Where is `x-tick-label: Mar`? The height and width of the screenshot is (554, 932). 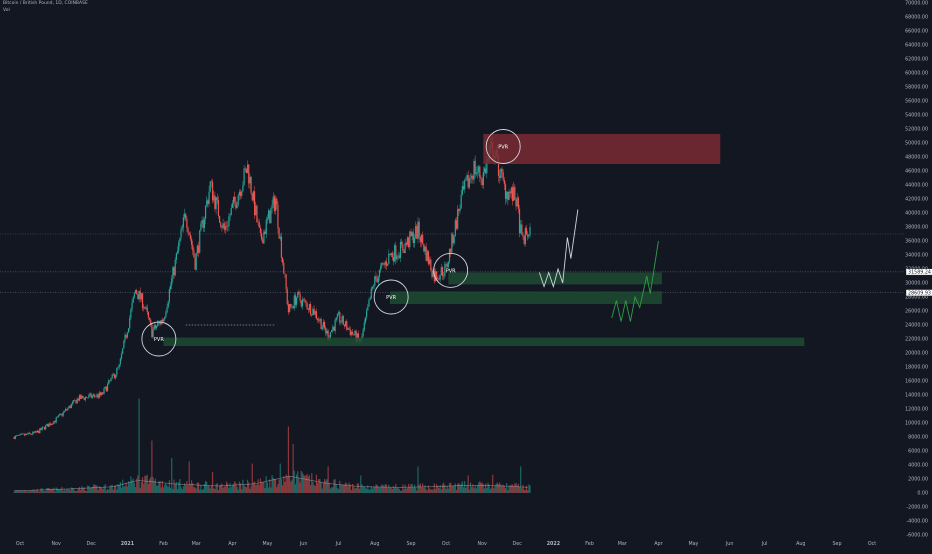 x-tick-label: Mar is located at coordinates (622, 544).